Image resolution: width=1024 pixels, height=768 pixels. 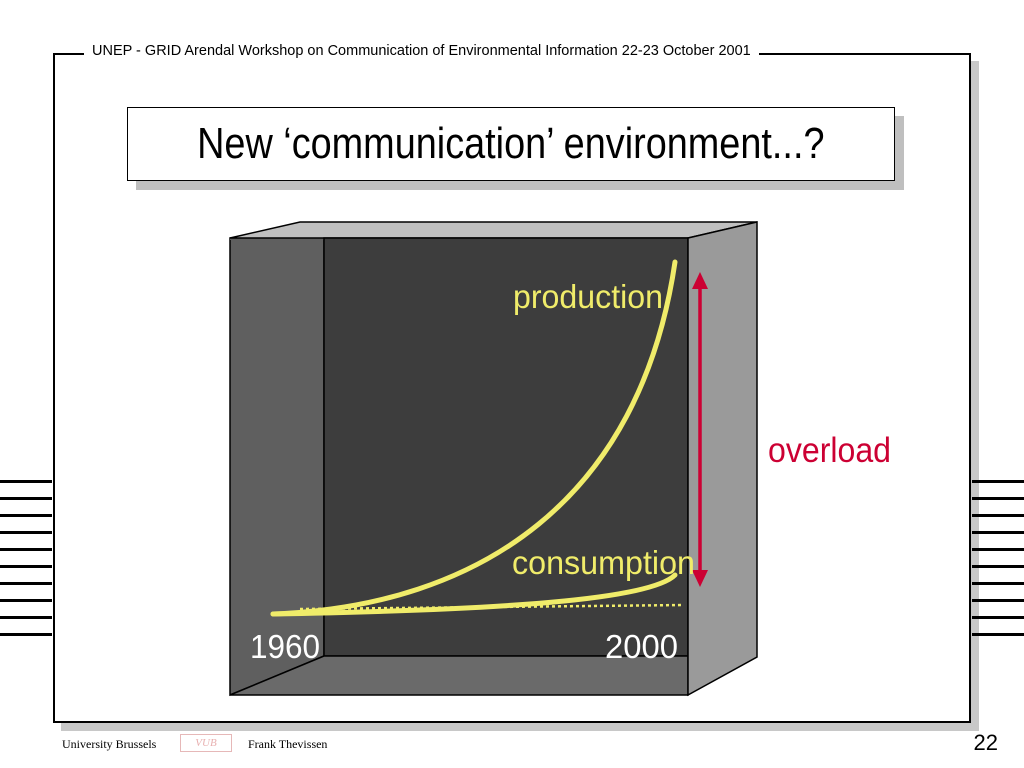 I want to click on consumption-label: consumption, so click(x=603, y=562).